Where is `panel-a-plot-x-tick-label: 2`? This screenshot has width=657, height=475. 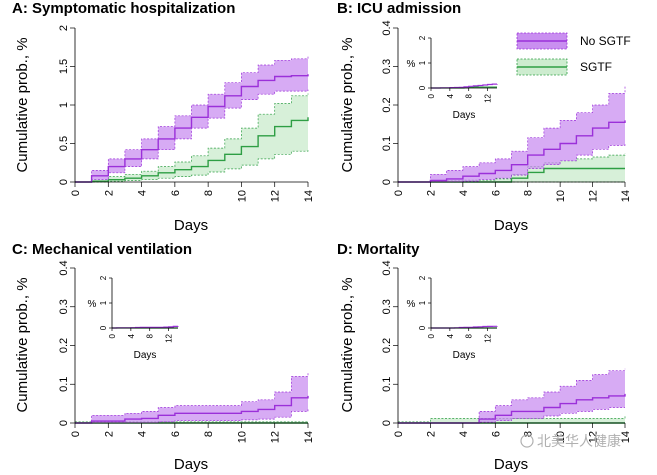
panel-a-plot-x-tick-label: 2 is located at coordinates (109, 193).